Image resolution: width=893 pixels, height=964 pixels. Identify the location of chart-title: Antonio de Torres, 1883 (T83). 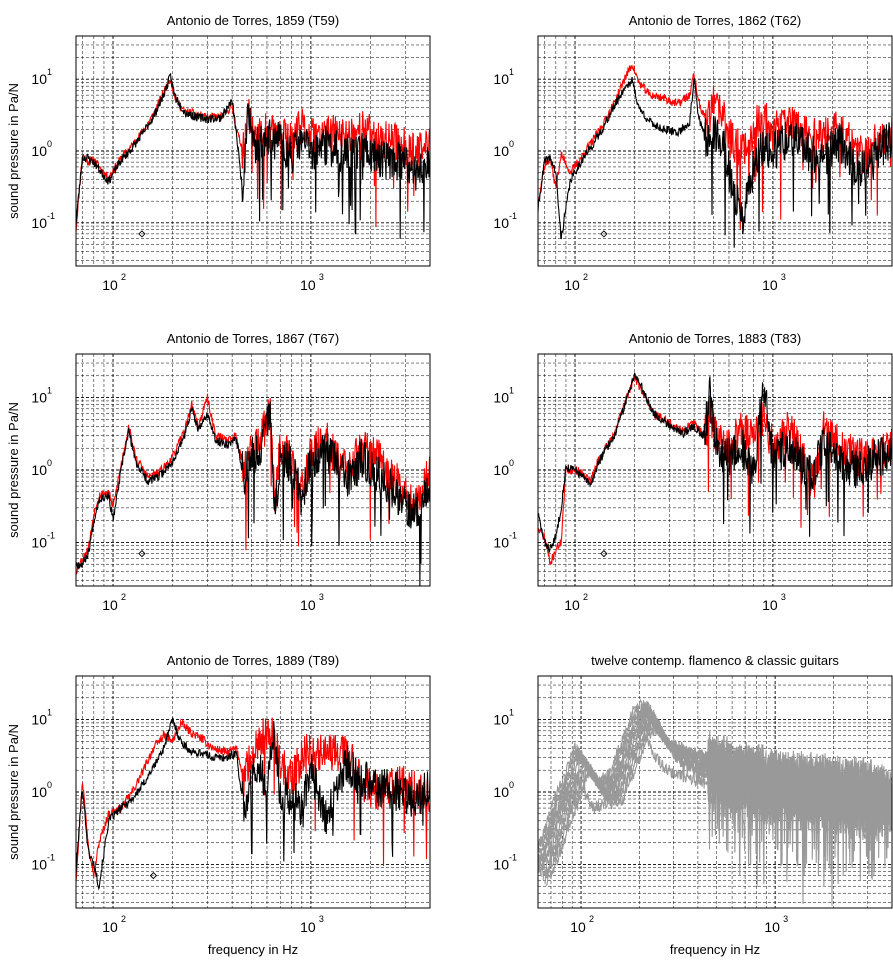
(715, 338).